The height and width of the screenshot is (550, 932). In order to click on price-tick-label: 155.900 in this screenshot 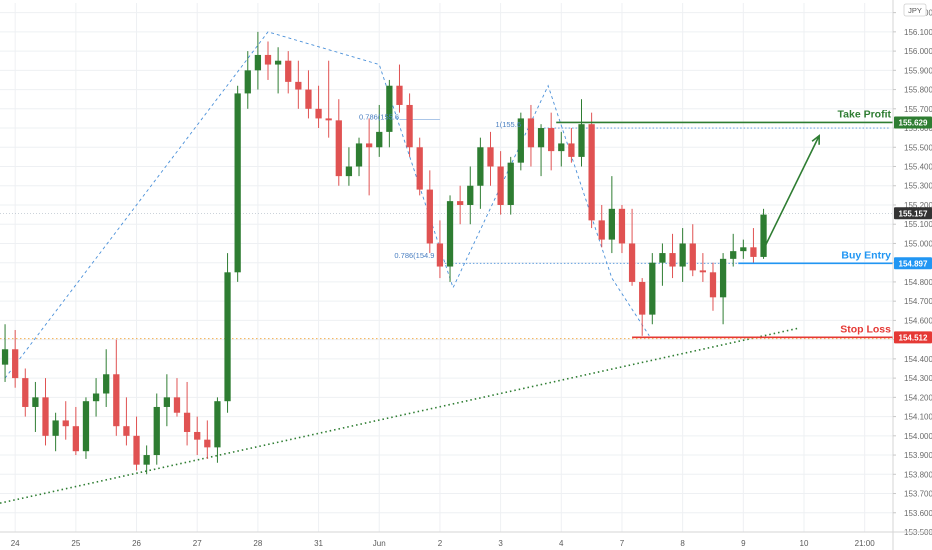, I will do `click(918, 70)`.